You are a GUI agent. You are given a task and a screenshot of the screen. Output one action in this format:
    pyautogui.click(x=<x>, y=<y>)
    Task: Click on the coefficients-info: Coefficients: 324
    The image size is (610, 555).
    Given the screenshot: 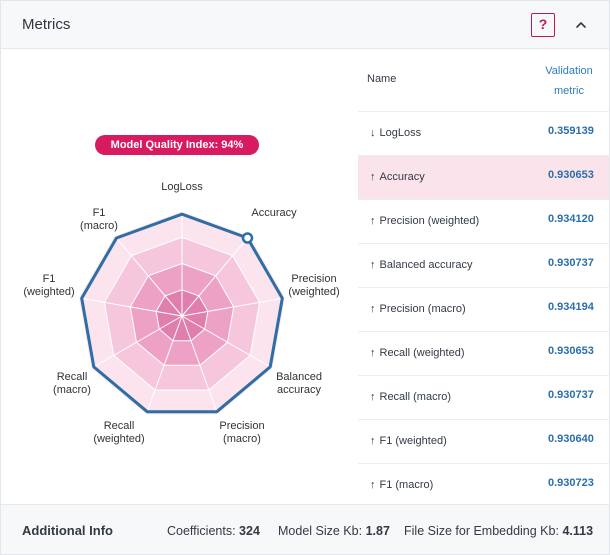 What is the action you would take?
    pyautogui.click(x=213, y=531)
    